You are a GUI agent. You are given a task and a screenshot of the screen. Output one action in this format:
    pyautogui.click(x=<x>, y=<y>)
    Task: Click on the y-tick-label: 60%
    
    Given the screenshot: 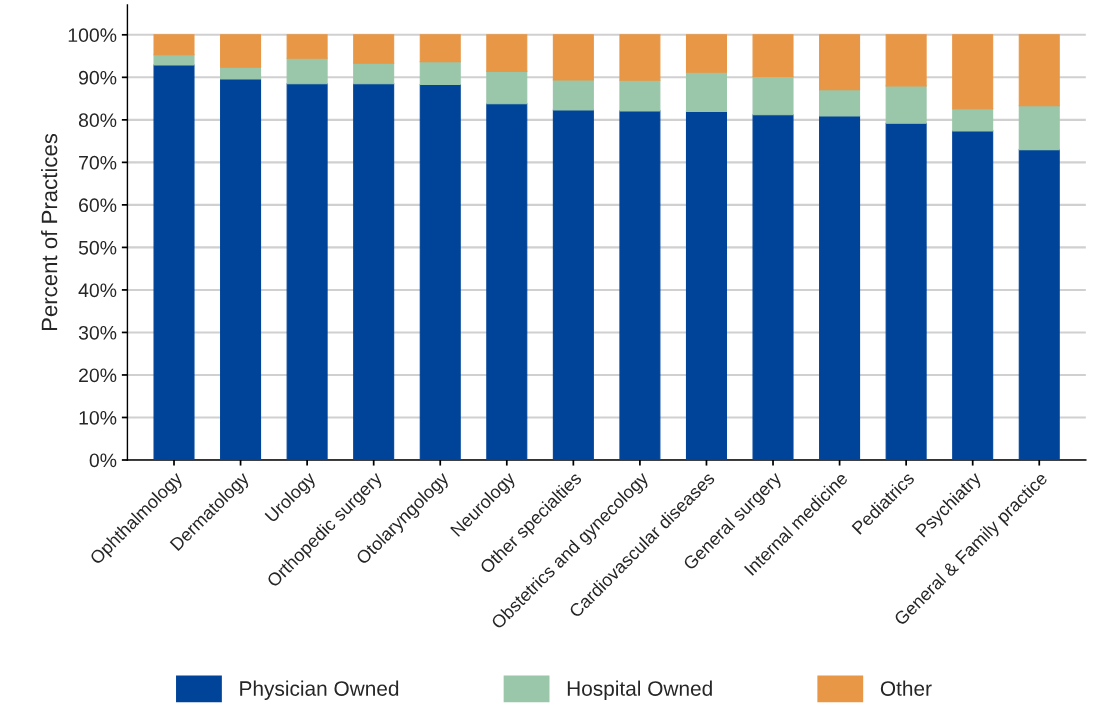 What is the action you would take?
    pyautogui.click(x=98, y=205)
    